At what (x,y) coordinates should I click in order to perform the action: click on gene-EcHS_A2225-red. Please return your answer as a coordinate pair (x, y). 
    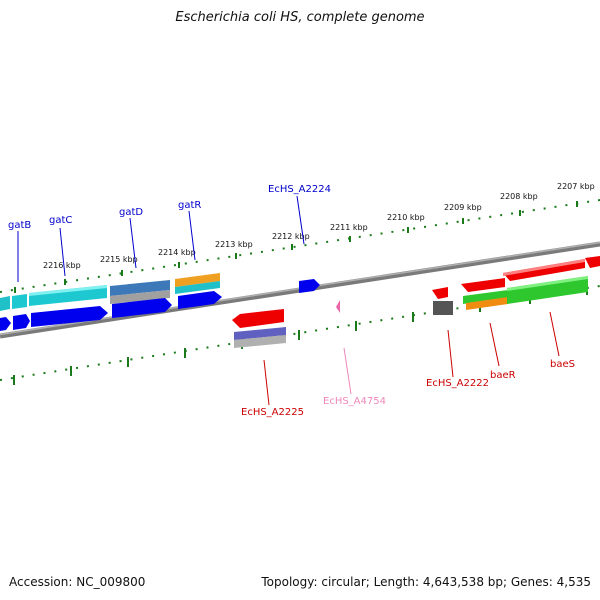
    Looking at the image, I should click on (258, 318).